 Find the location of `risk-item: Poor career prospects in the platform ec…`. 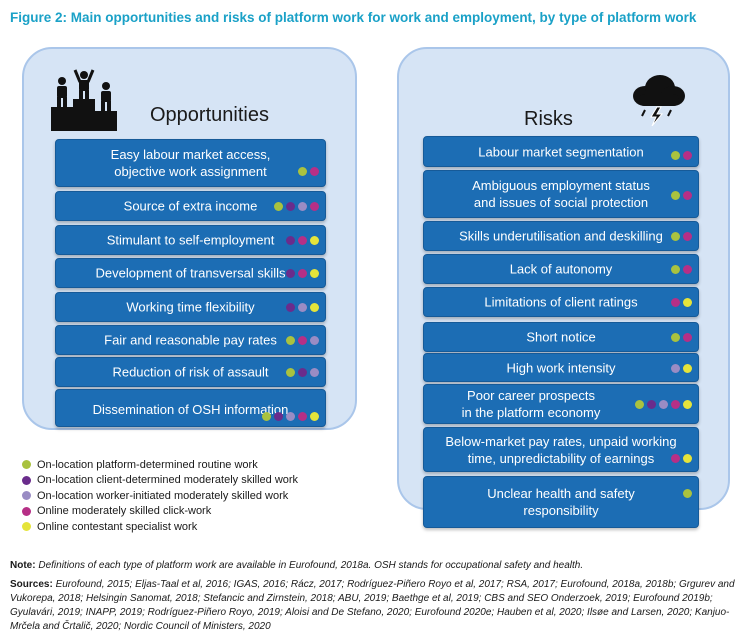

risk-item: Poor career prospects in the platform ec… is located at coordinates (561, 404).